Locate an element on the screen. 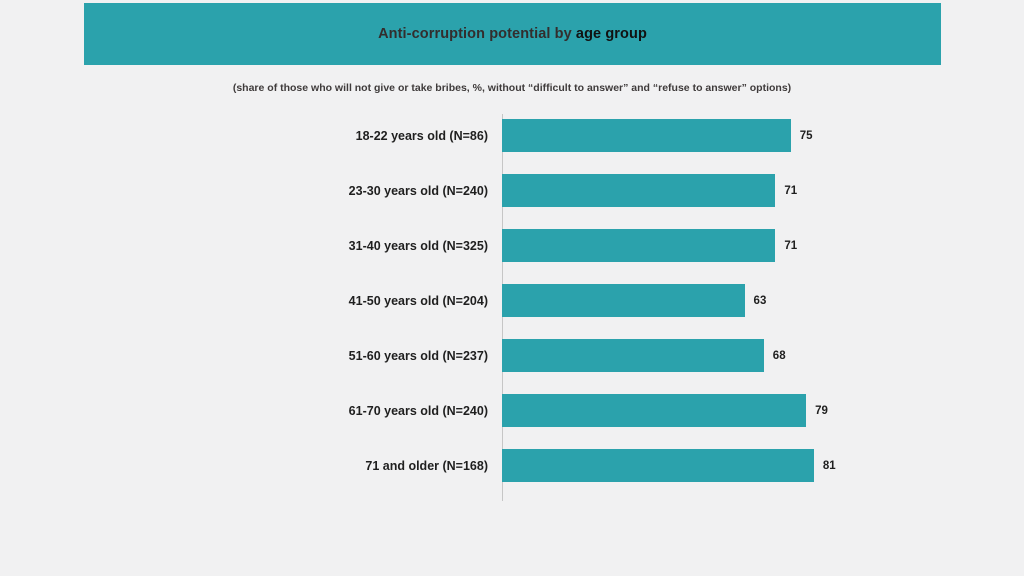 The width and height of the screenshot is (1024, 576). category-label: 31-40 years old (N=325) is located at coordinates (418, 245).